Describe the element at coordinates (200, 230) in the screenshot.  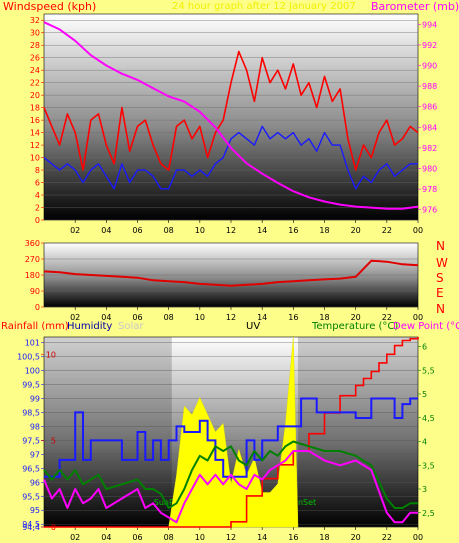
I see `wind-x-label-4: 10` at that location.